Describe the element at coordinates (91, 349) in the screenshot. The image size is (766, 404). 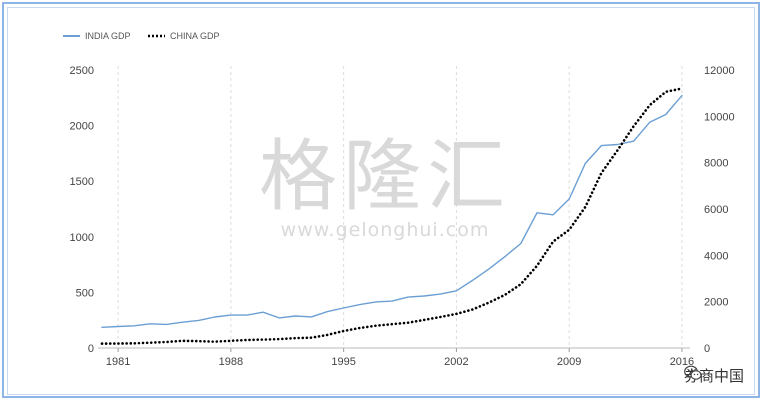
I see `y-left-tick-label: 0` at that location.